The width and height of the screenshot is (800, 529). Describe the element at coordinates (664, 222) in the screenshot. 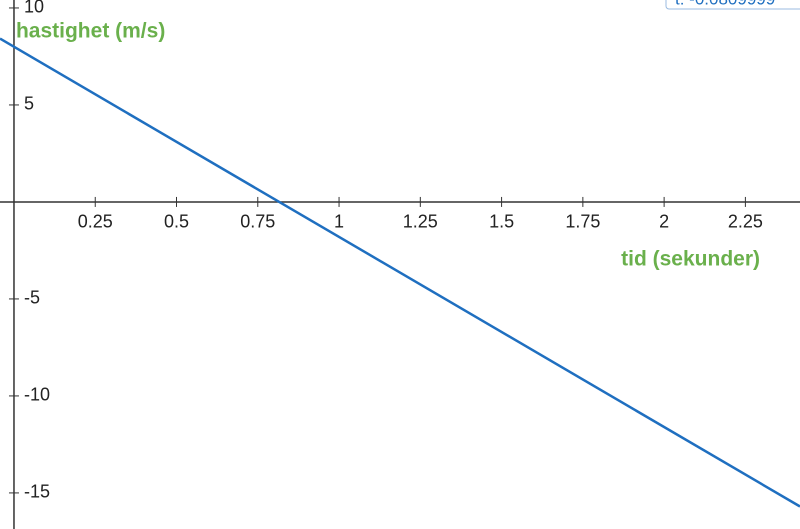

I see `x-tick-label: 2` at that location.